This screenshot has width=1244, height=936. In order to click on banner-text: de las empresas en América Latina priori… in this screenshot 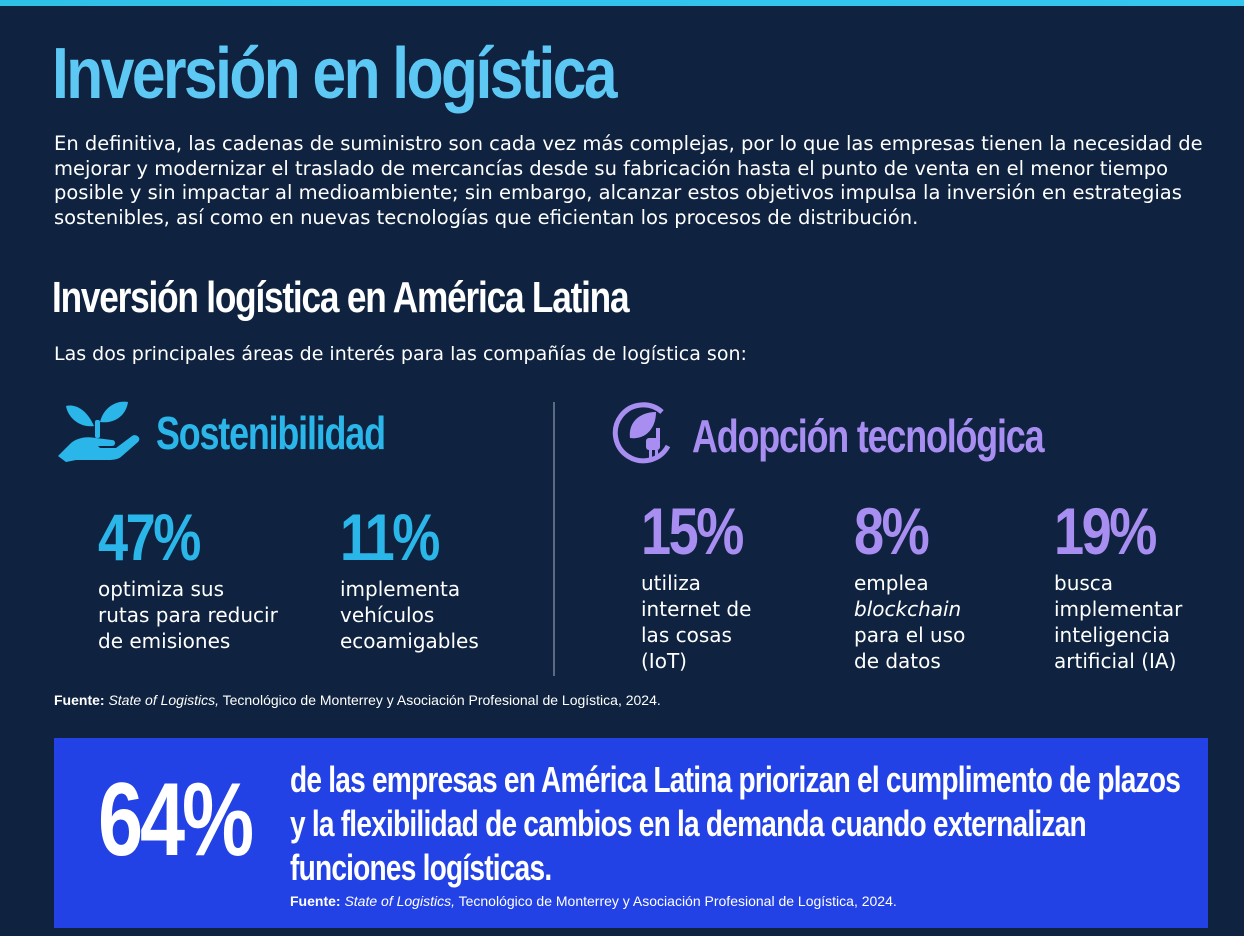, I will do `click(738, 824)`.